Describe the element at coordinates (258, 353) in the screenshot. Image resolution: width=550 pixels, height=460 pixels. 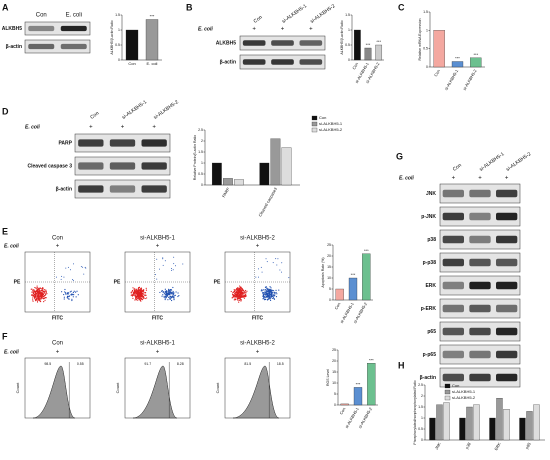
I see `treatment-mark: +` at that location.